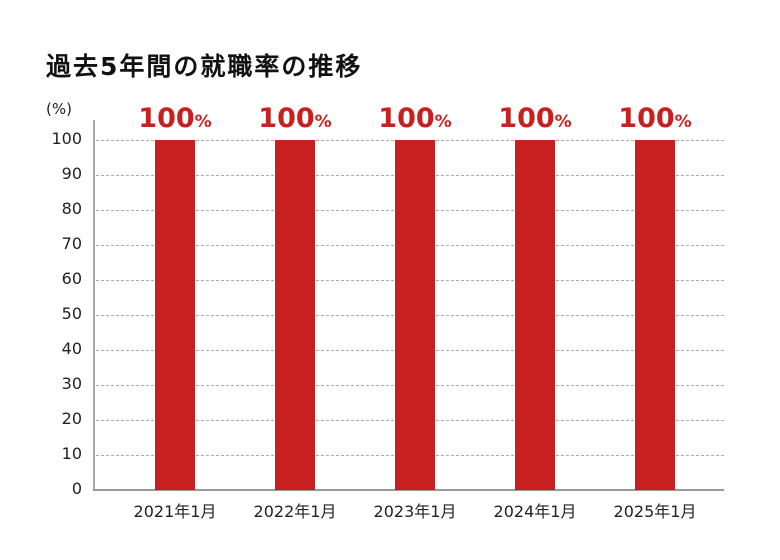 The height and width of the screenshot is (560, 780). Describe the element at coordinates (59, 109) in the screenshot. I see `y-axis-unit-label: (%)` at that location.